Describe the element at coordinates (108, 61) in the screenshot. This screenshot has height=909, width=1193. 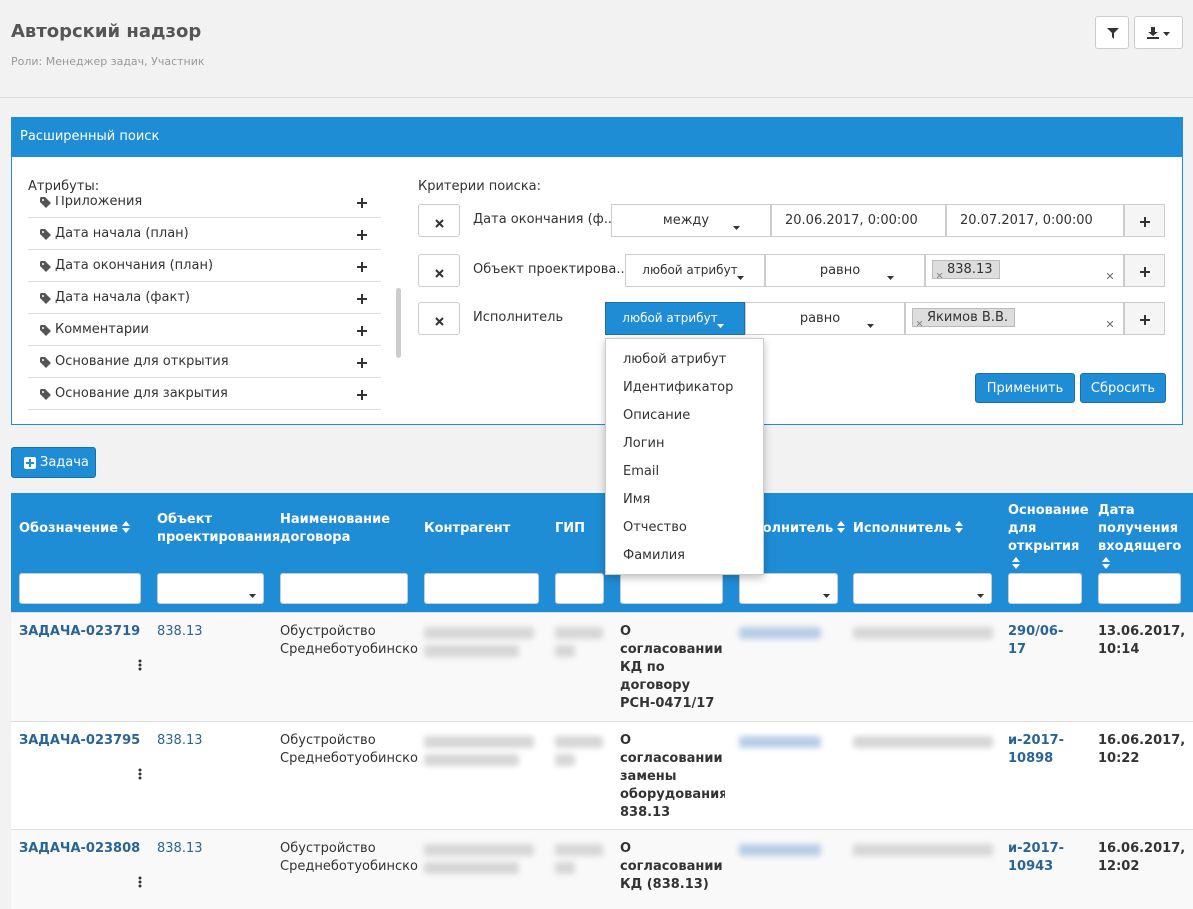
I see `roles: Роли: Менеджер задач, Участник` at that location.